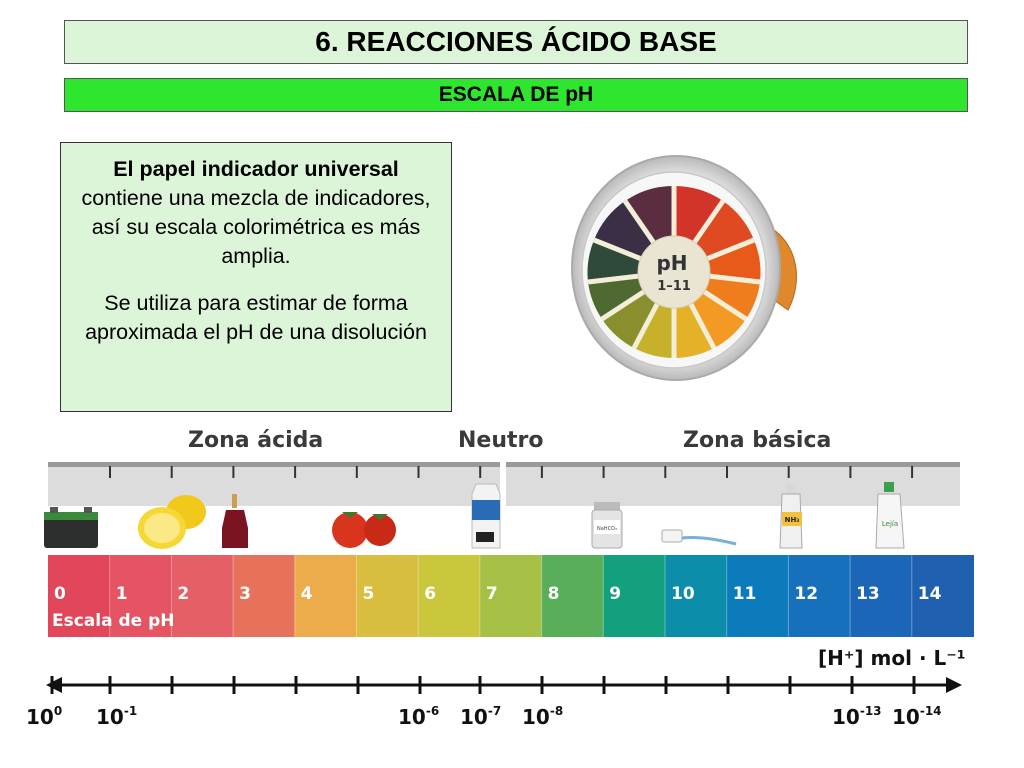 Image resolution: width=1024 pixels, height=768 pixels. I want to click on section-subtitle: ESCALA DE pH, so click(516, 95).